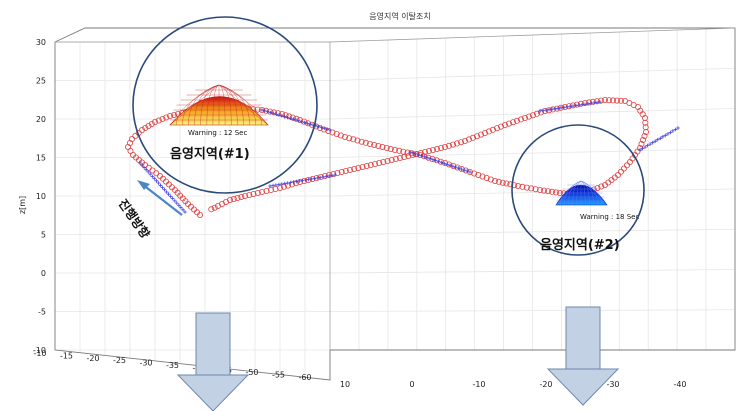 The image size is (746, 411). Describe the element at coordinates (41, 158) in the screenshot. I see `z-tick-label: 15` at that location.